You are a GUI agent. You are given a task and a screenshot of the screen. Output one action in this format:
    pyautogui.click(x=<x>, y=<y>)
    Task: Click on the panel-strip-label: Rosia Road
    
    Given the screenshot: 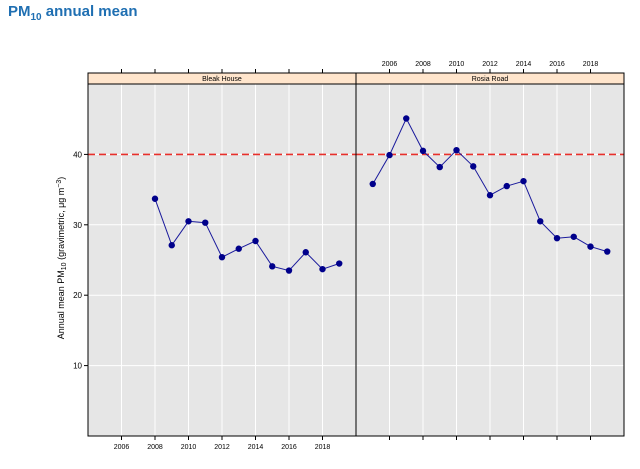 What is the action you would take?
    pyautogui.click(x=490, y=79)
    